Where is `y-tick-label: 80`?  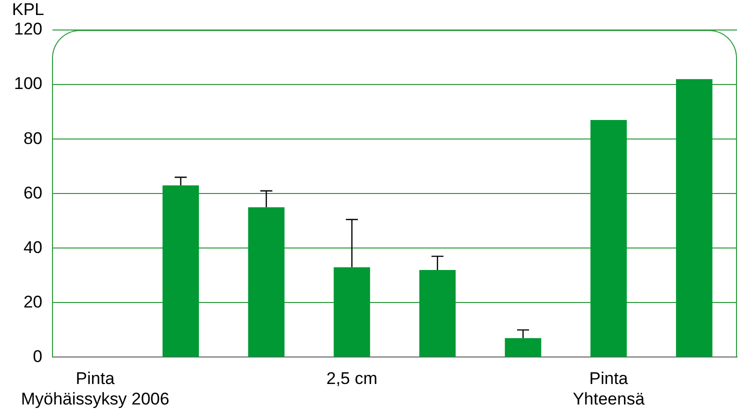
y-tick-label: 80 is located at coordinates (32, 138).